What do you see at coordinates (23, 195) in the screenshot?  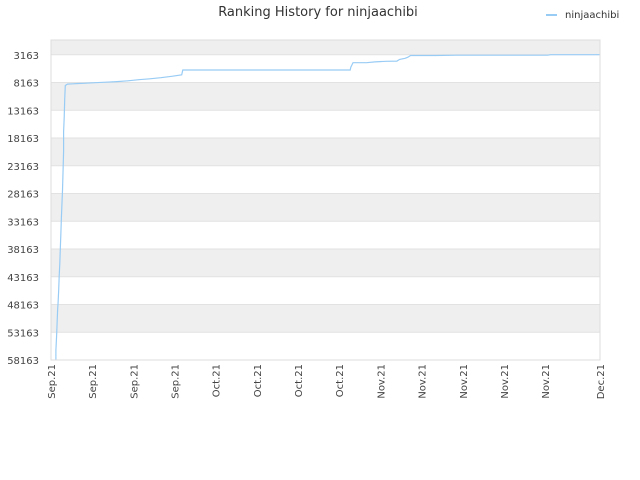 I see `y-tick-label: 28163` at bounding box center [23, 195].